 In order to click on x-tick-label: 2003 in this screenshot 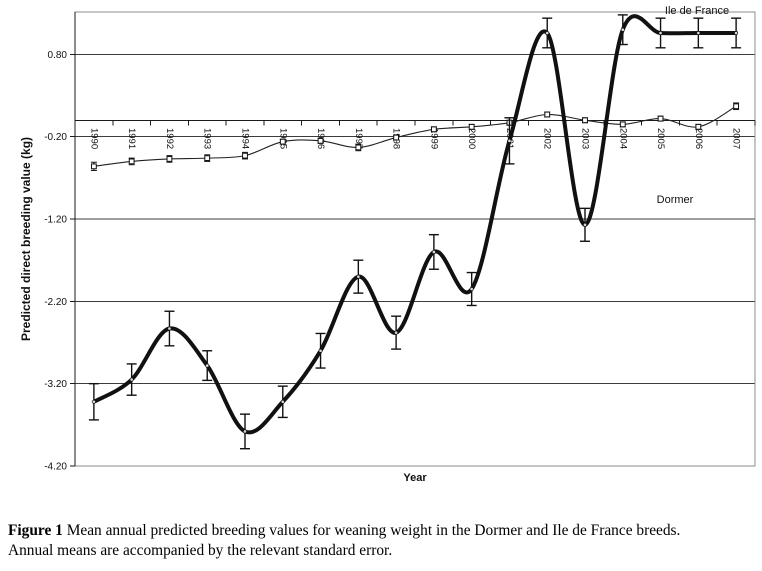, I will do `click(585, 138)`.